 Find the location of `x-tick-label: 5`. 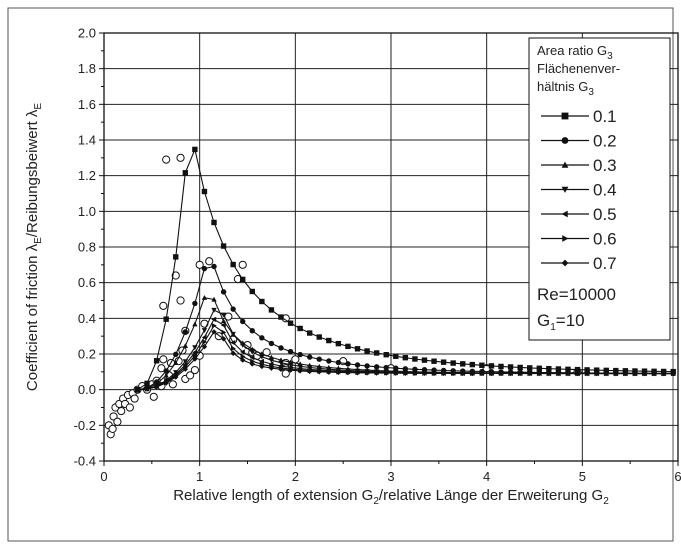

x-tick-label: 5 is located at coordinates (582, 476).